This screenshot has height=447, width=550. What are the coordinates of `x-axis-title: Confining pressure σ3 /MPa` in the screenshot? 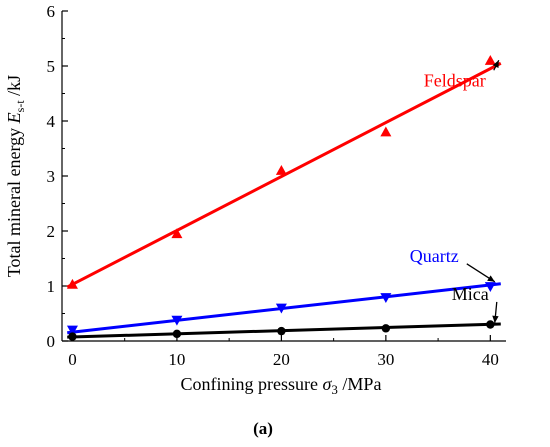 It's located at (281, 385).